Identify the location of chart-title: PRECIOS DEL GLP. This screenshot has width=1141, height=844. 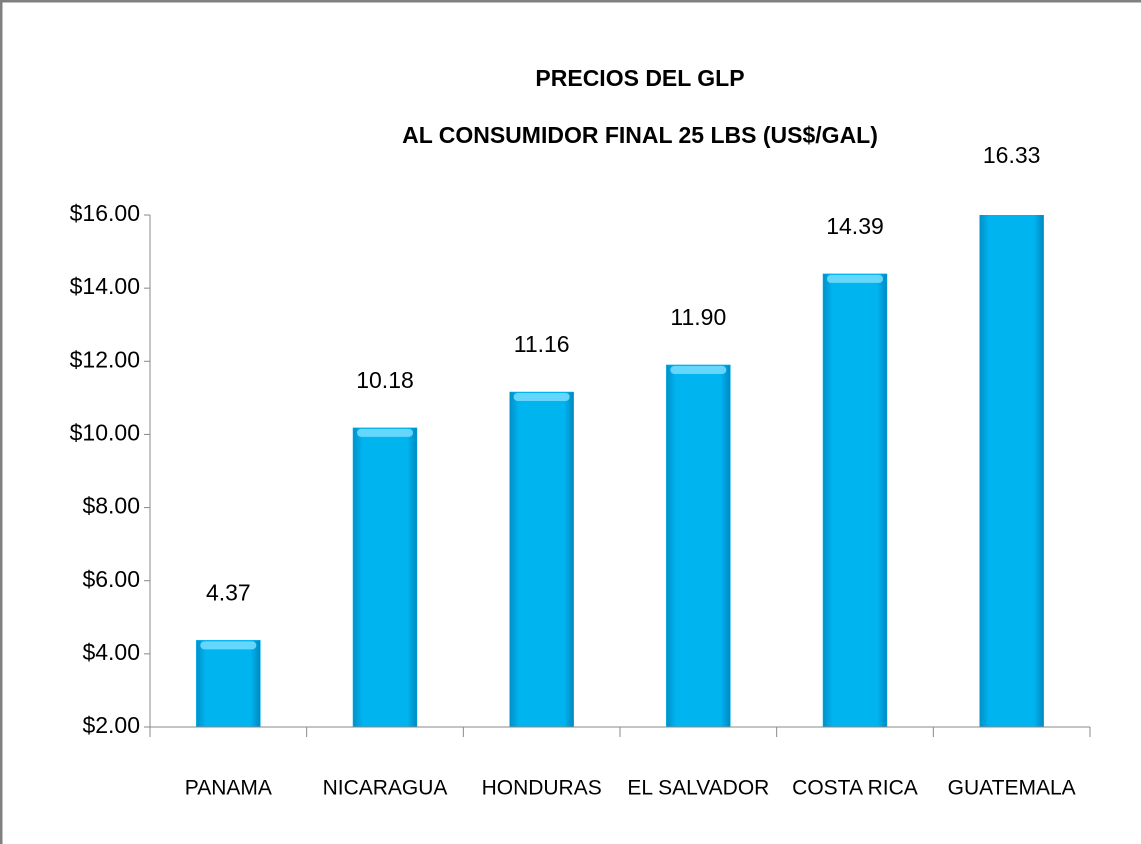
(639, 78).